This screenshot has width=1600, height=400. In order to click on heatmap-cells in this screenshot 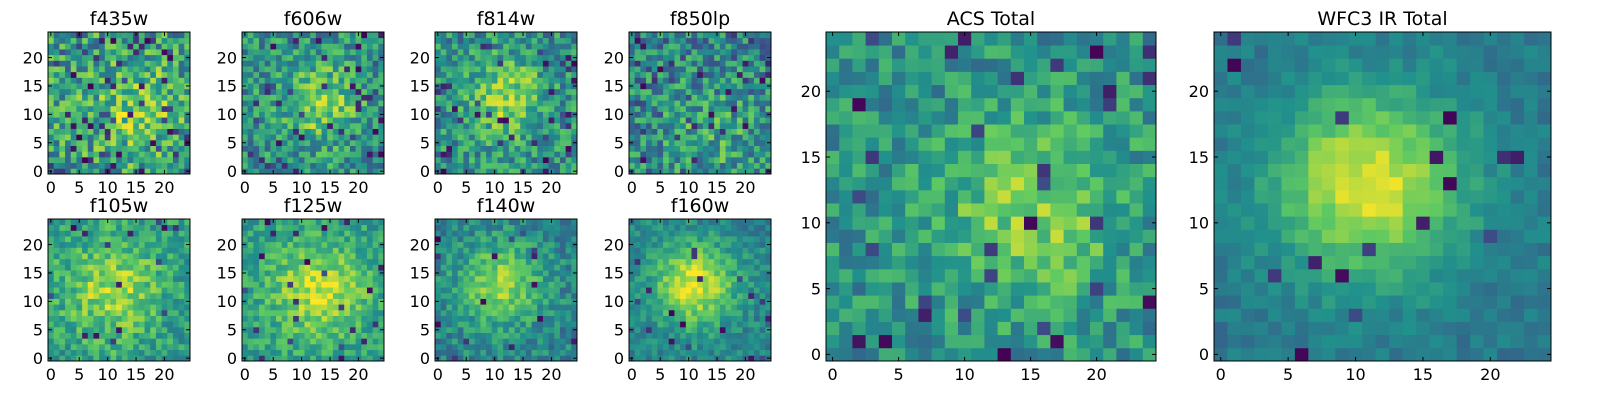, I will do `click(506, 103)`.